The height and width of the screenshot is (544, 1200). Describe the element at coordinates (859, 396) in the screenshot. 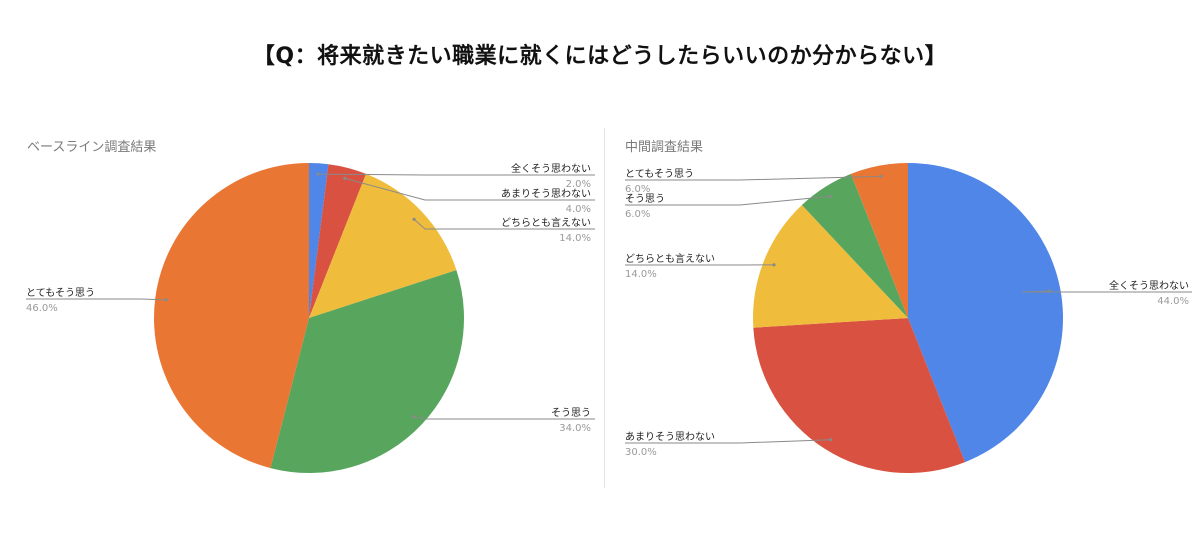

I see `midterm-slice-disagree` at that location.